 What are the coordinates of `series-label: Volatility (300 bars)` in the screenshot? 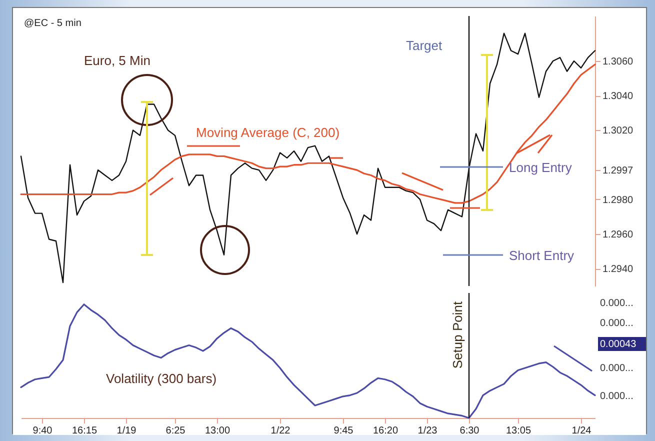 It's located at (161, 378).